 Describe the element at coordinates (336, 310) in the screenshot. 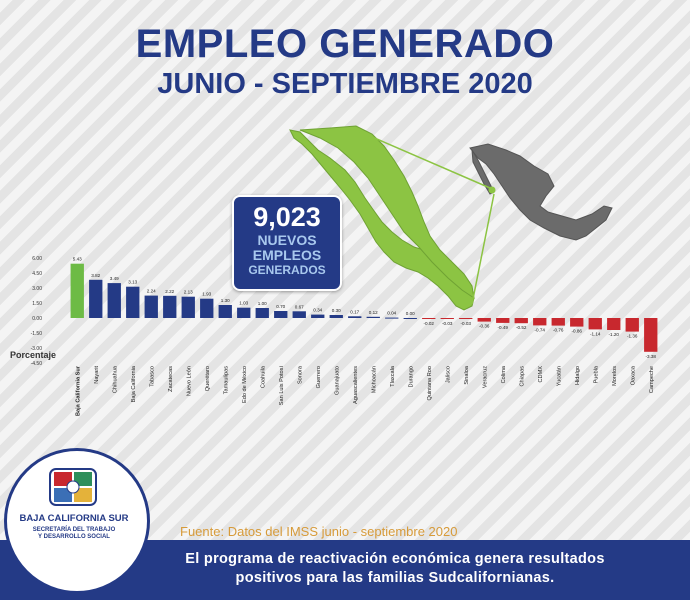

I see `data-label: 0.30` at that location.